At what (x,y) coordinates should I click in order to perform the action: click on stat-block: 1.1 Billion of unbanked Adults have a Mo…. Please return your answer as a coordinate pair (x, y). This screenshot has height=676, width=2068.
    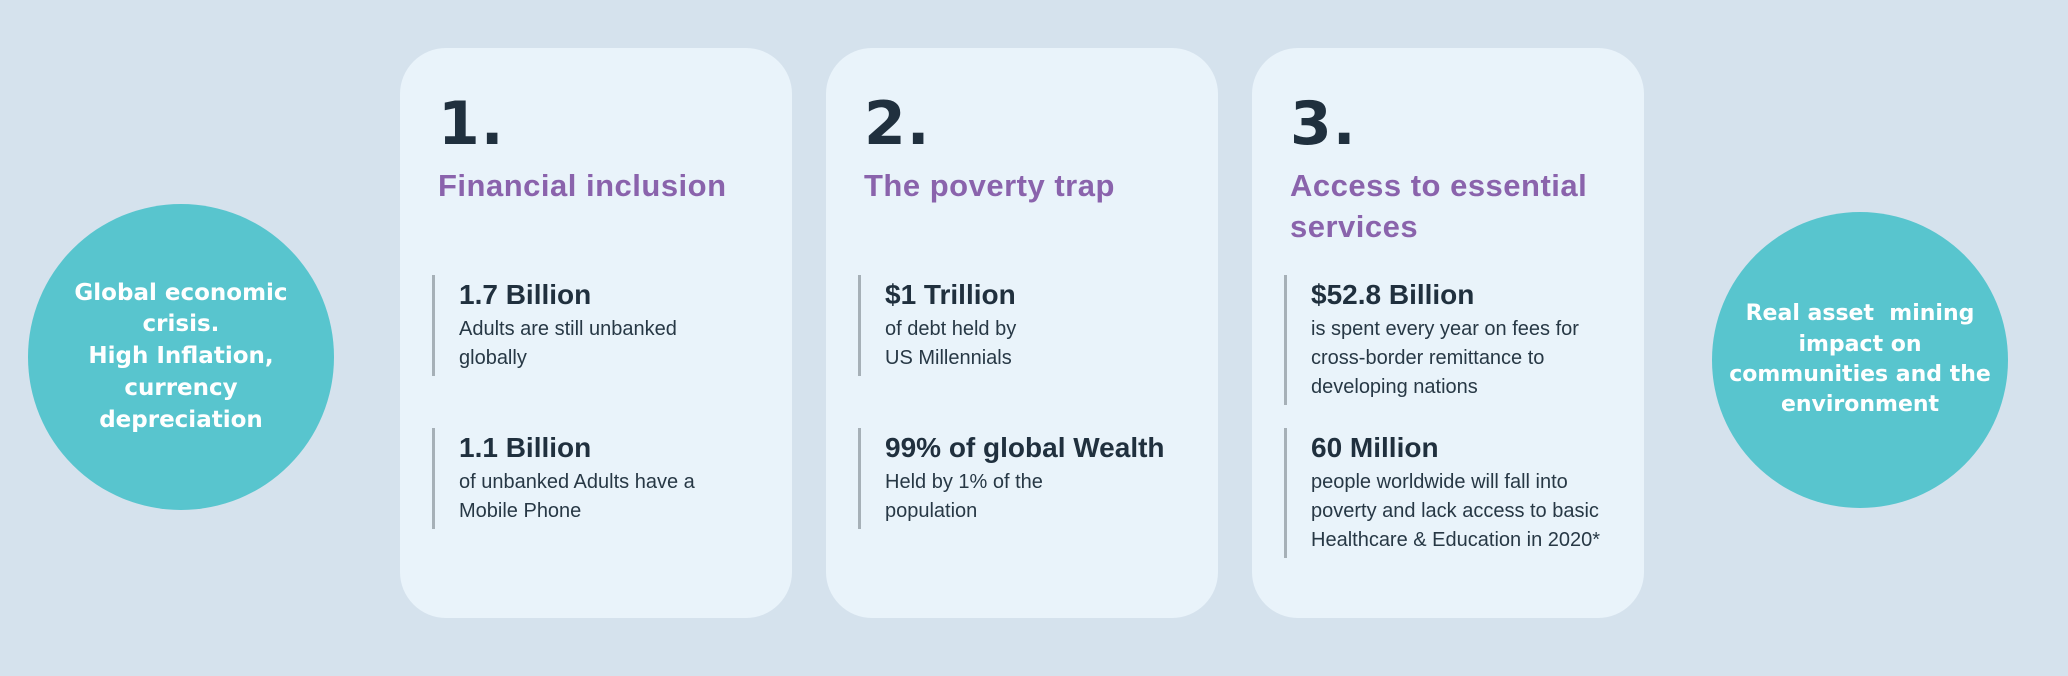
    Looking at the image, I should click on (610, 478).